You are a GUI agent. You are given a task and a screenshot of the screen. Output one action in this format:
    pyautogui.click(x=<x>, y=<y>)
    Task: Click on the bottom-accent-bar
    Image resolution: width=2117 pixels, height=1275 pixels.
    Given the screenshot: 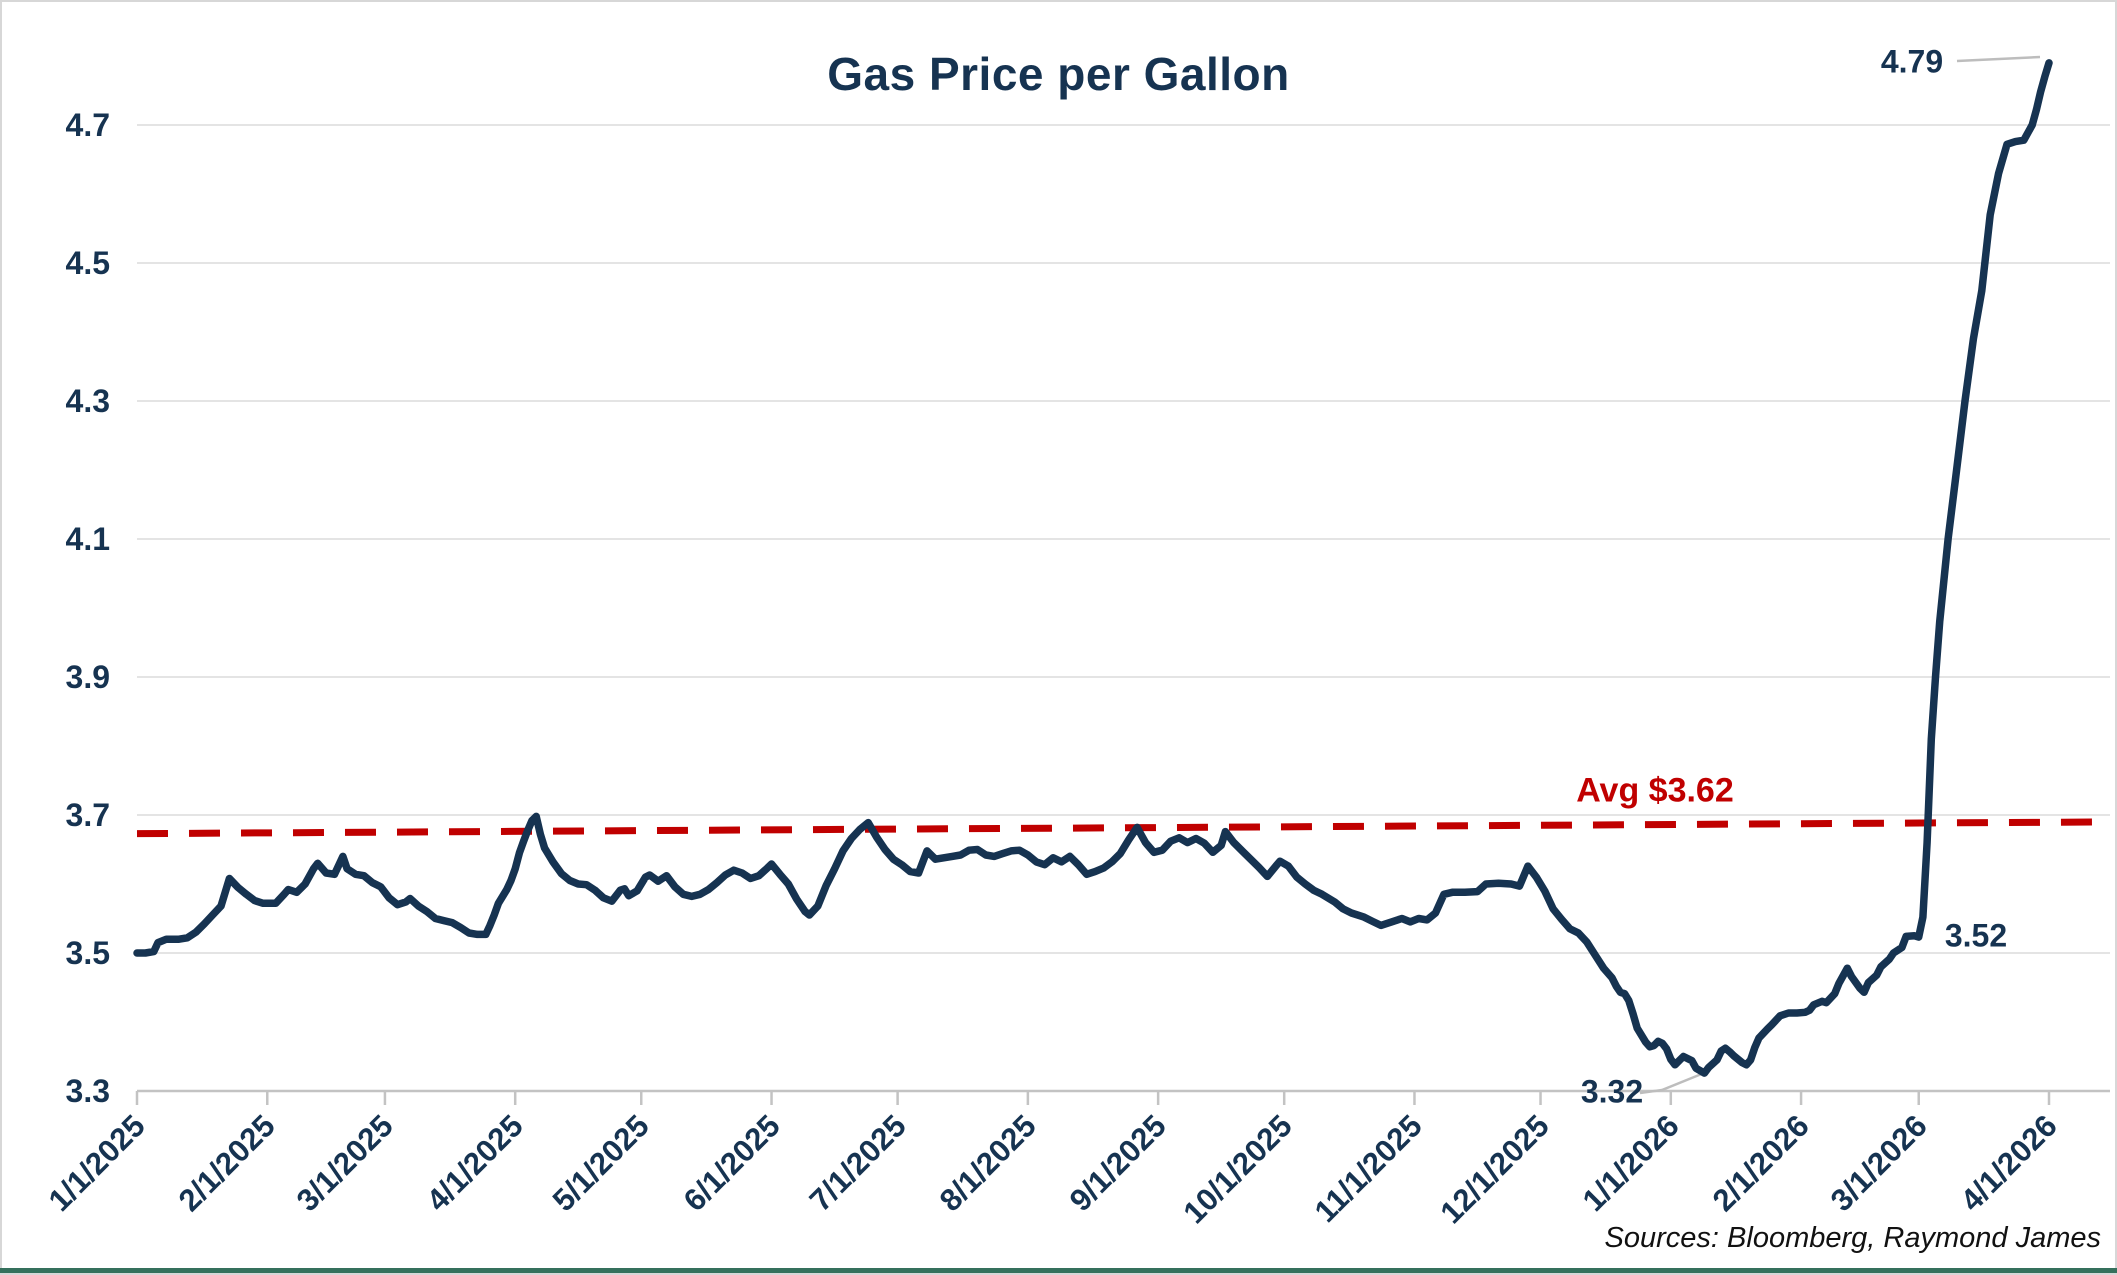 What is the action you would take?
    pyautogui.click(x=1058, y=1270)
    